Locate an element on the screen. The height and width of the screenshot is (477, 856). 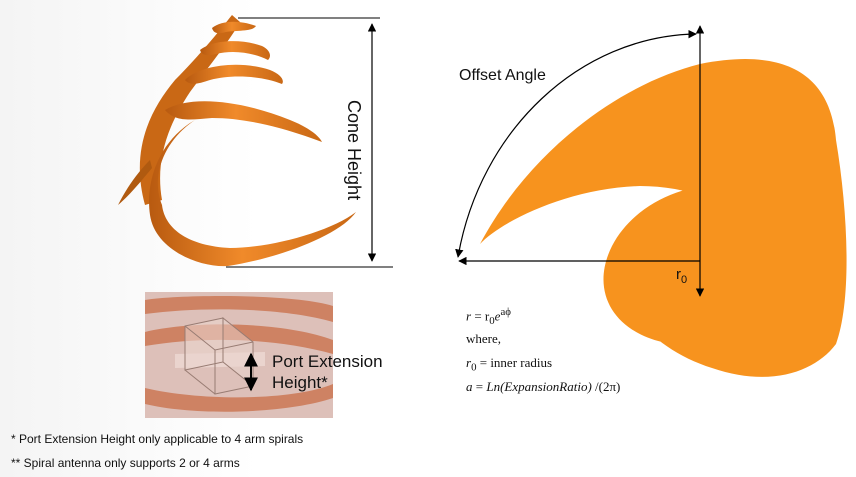
equation-growth-rate: a = Ln(ExpansionRatio) /(2π) is located at coordinates (543, 387).